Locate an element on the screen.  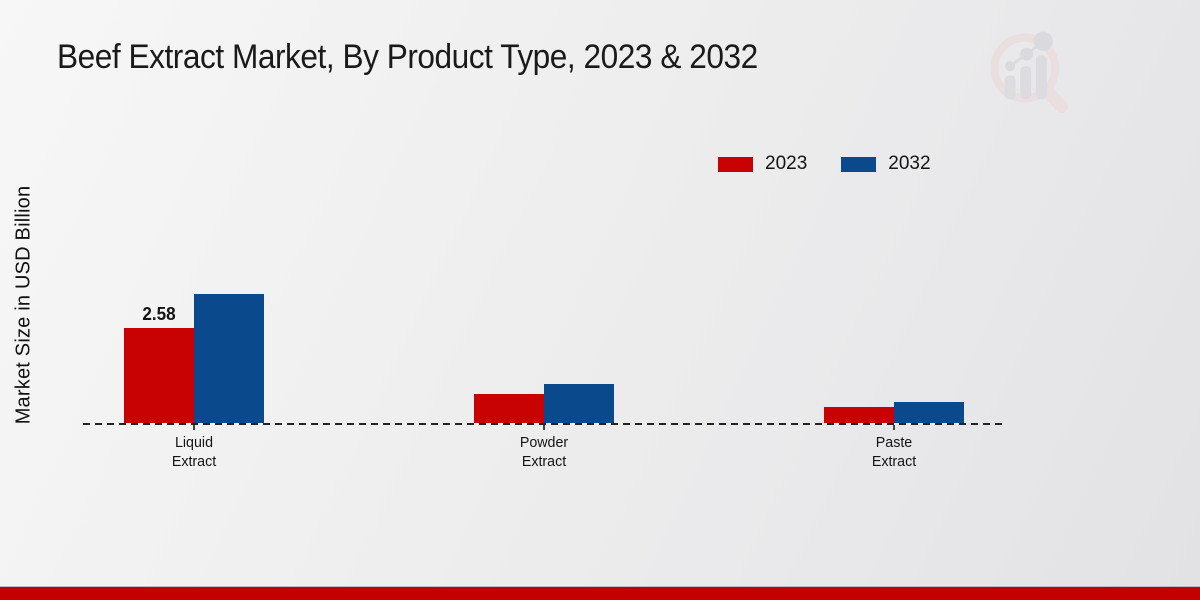
footer-accent-bar is located at coordinates (600, 593).